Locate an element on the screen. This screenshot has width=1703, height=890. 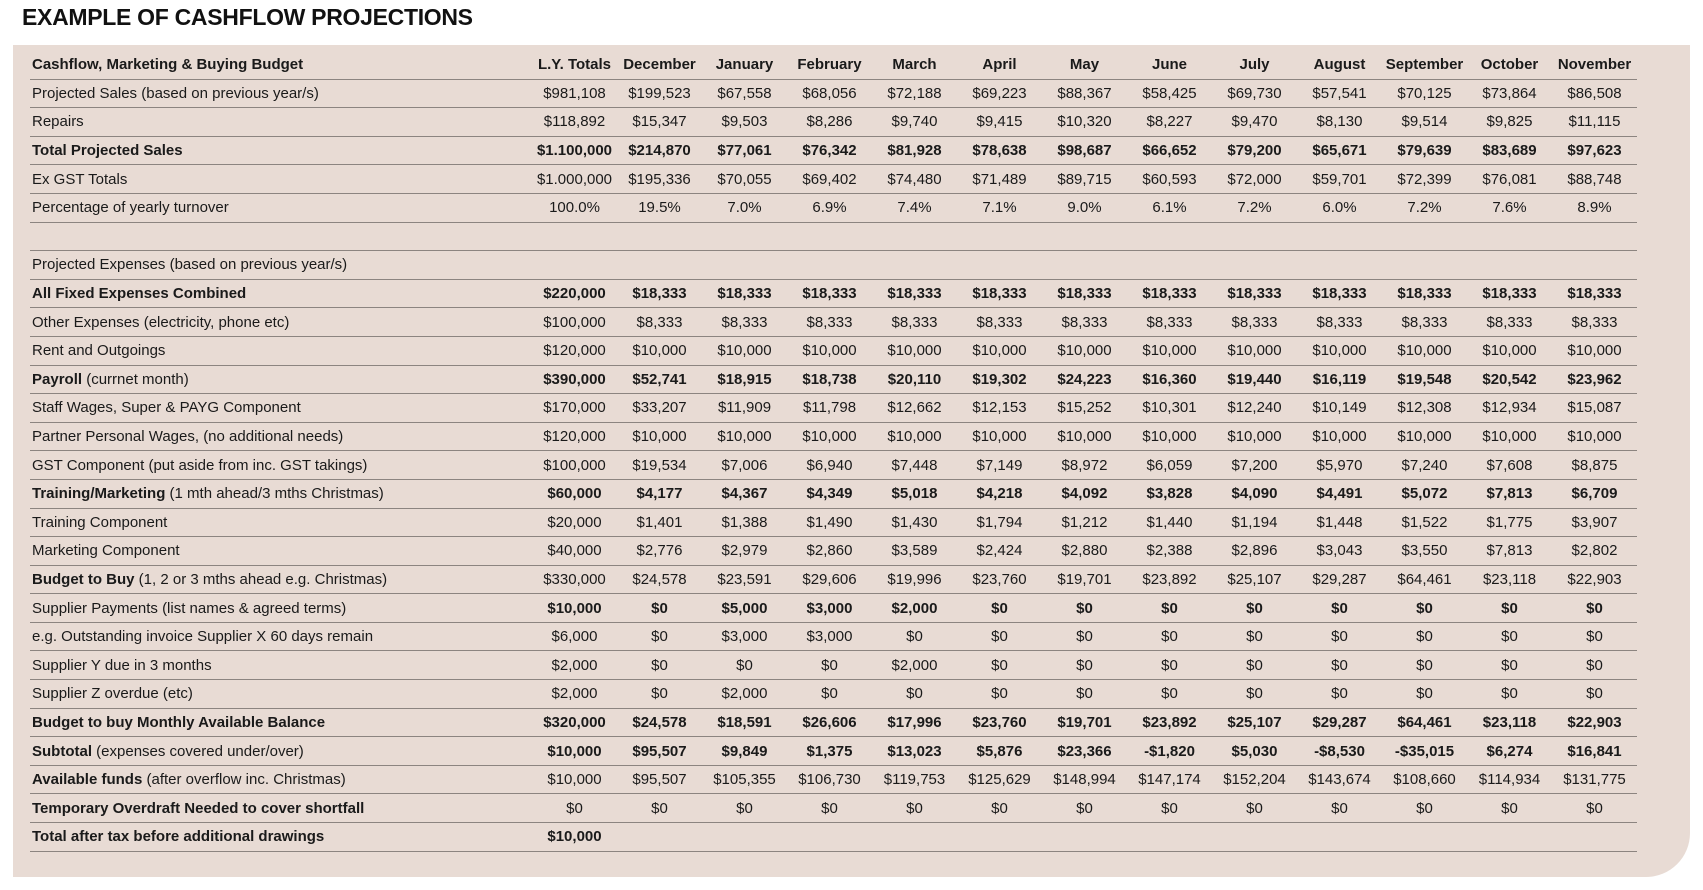
row-note: (1, 2 or 3 mths ahead e.g. Christmas) is located at coordinates (263, 579).